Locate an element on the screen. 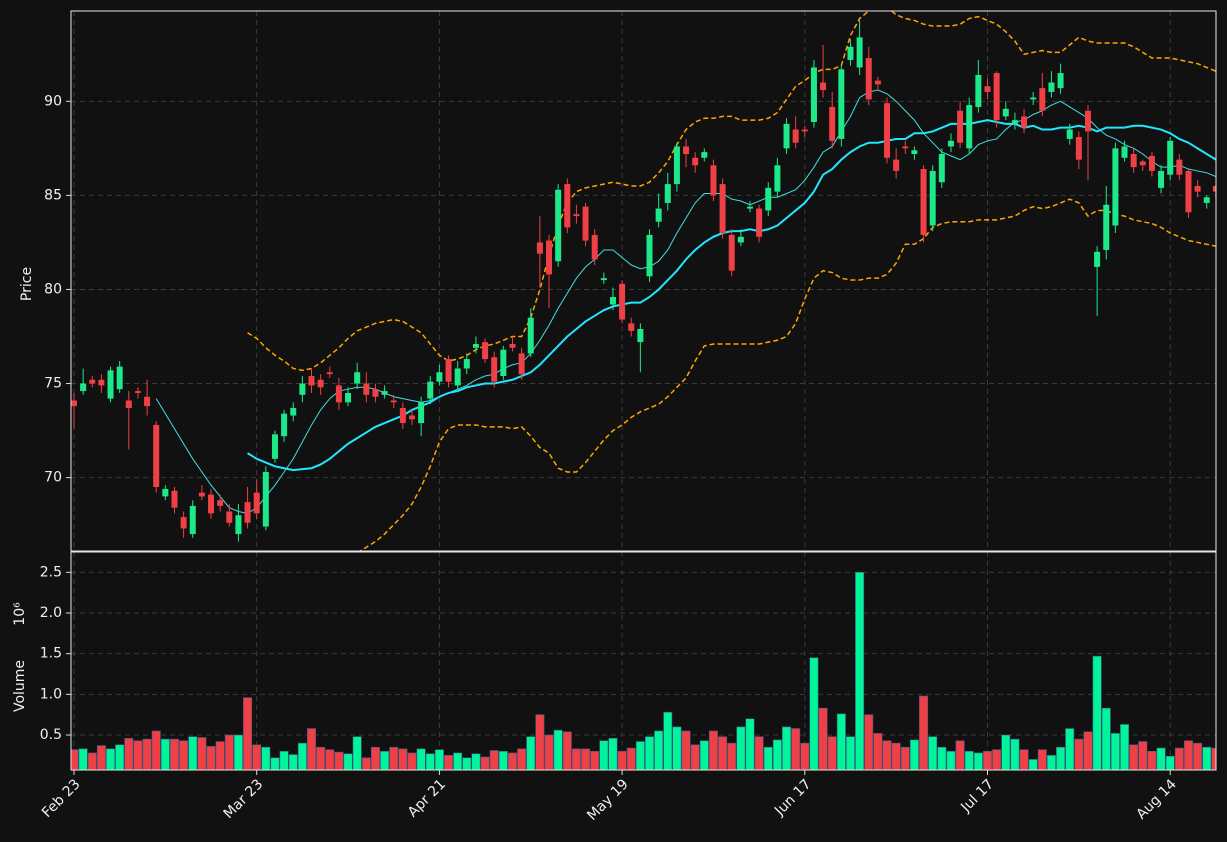  x-tick-label: Aug 14 is located at coordinates (1156, 799).